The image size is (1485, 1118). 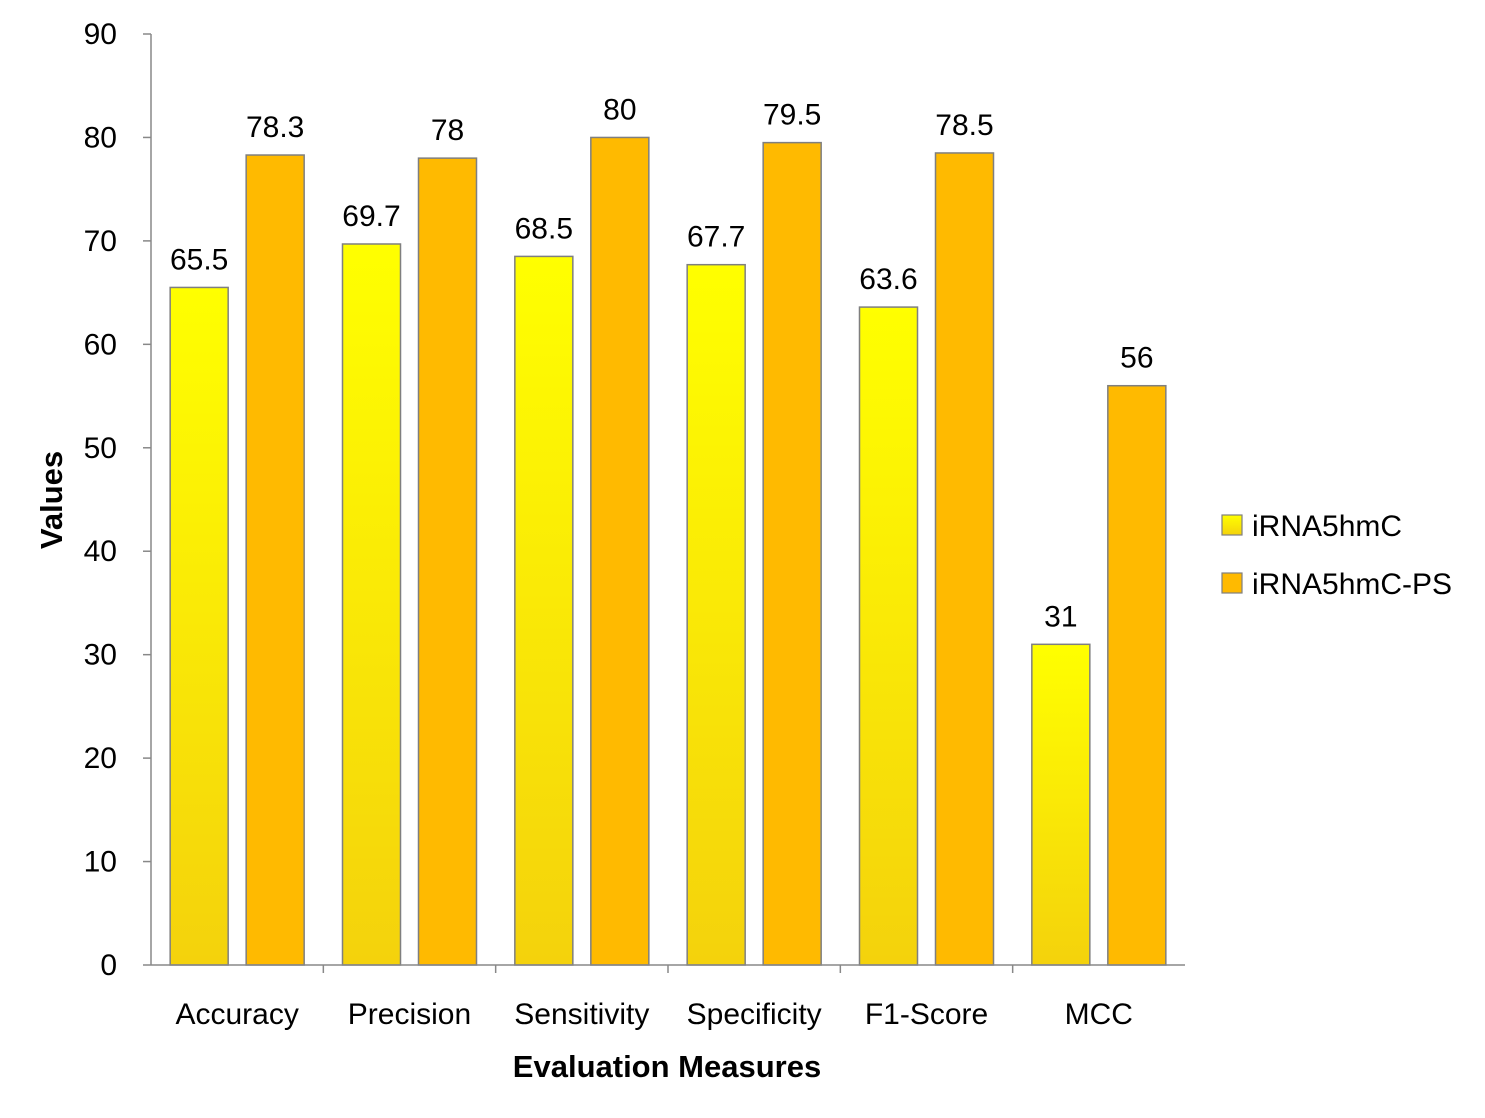 What do you see at coordinates (100, 137) in the screenshot?
I see `y-tick-label: 80` at bounding box center [100, 137].